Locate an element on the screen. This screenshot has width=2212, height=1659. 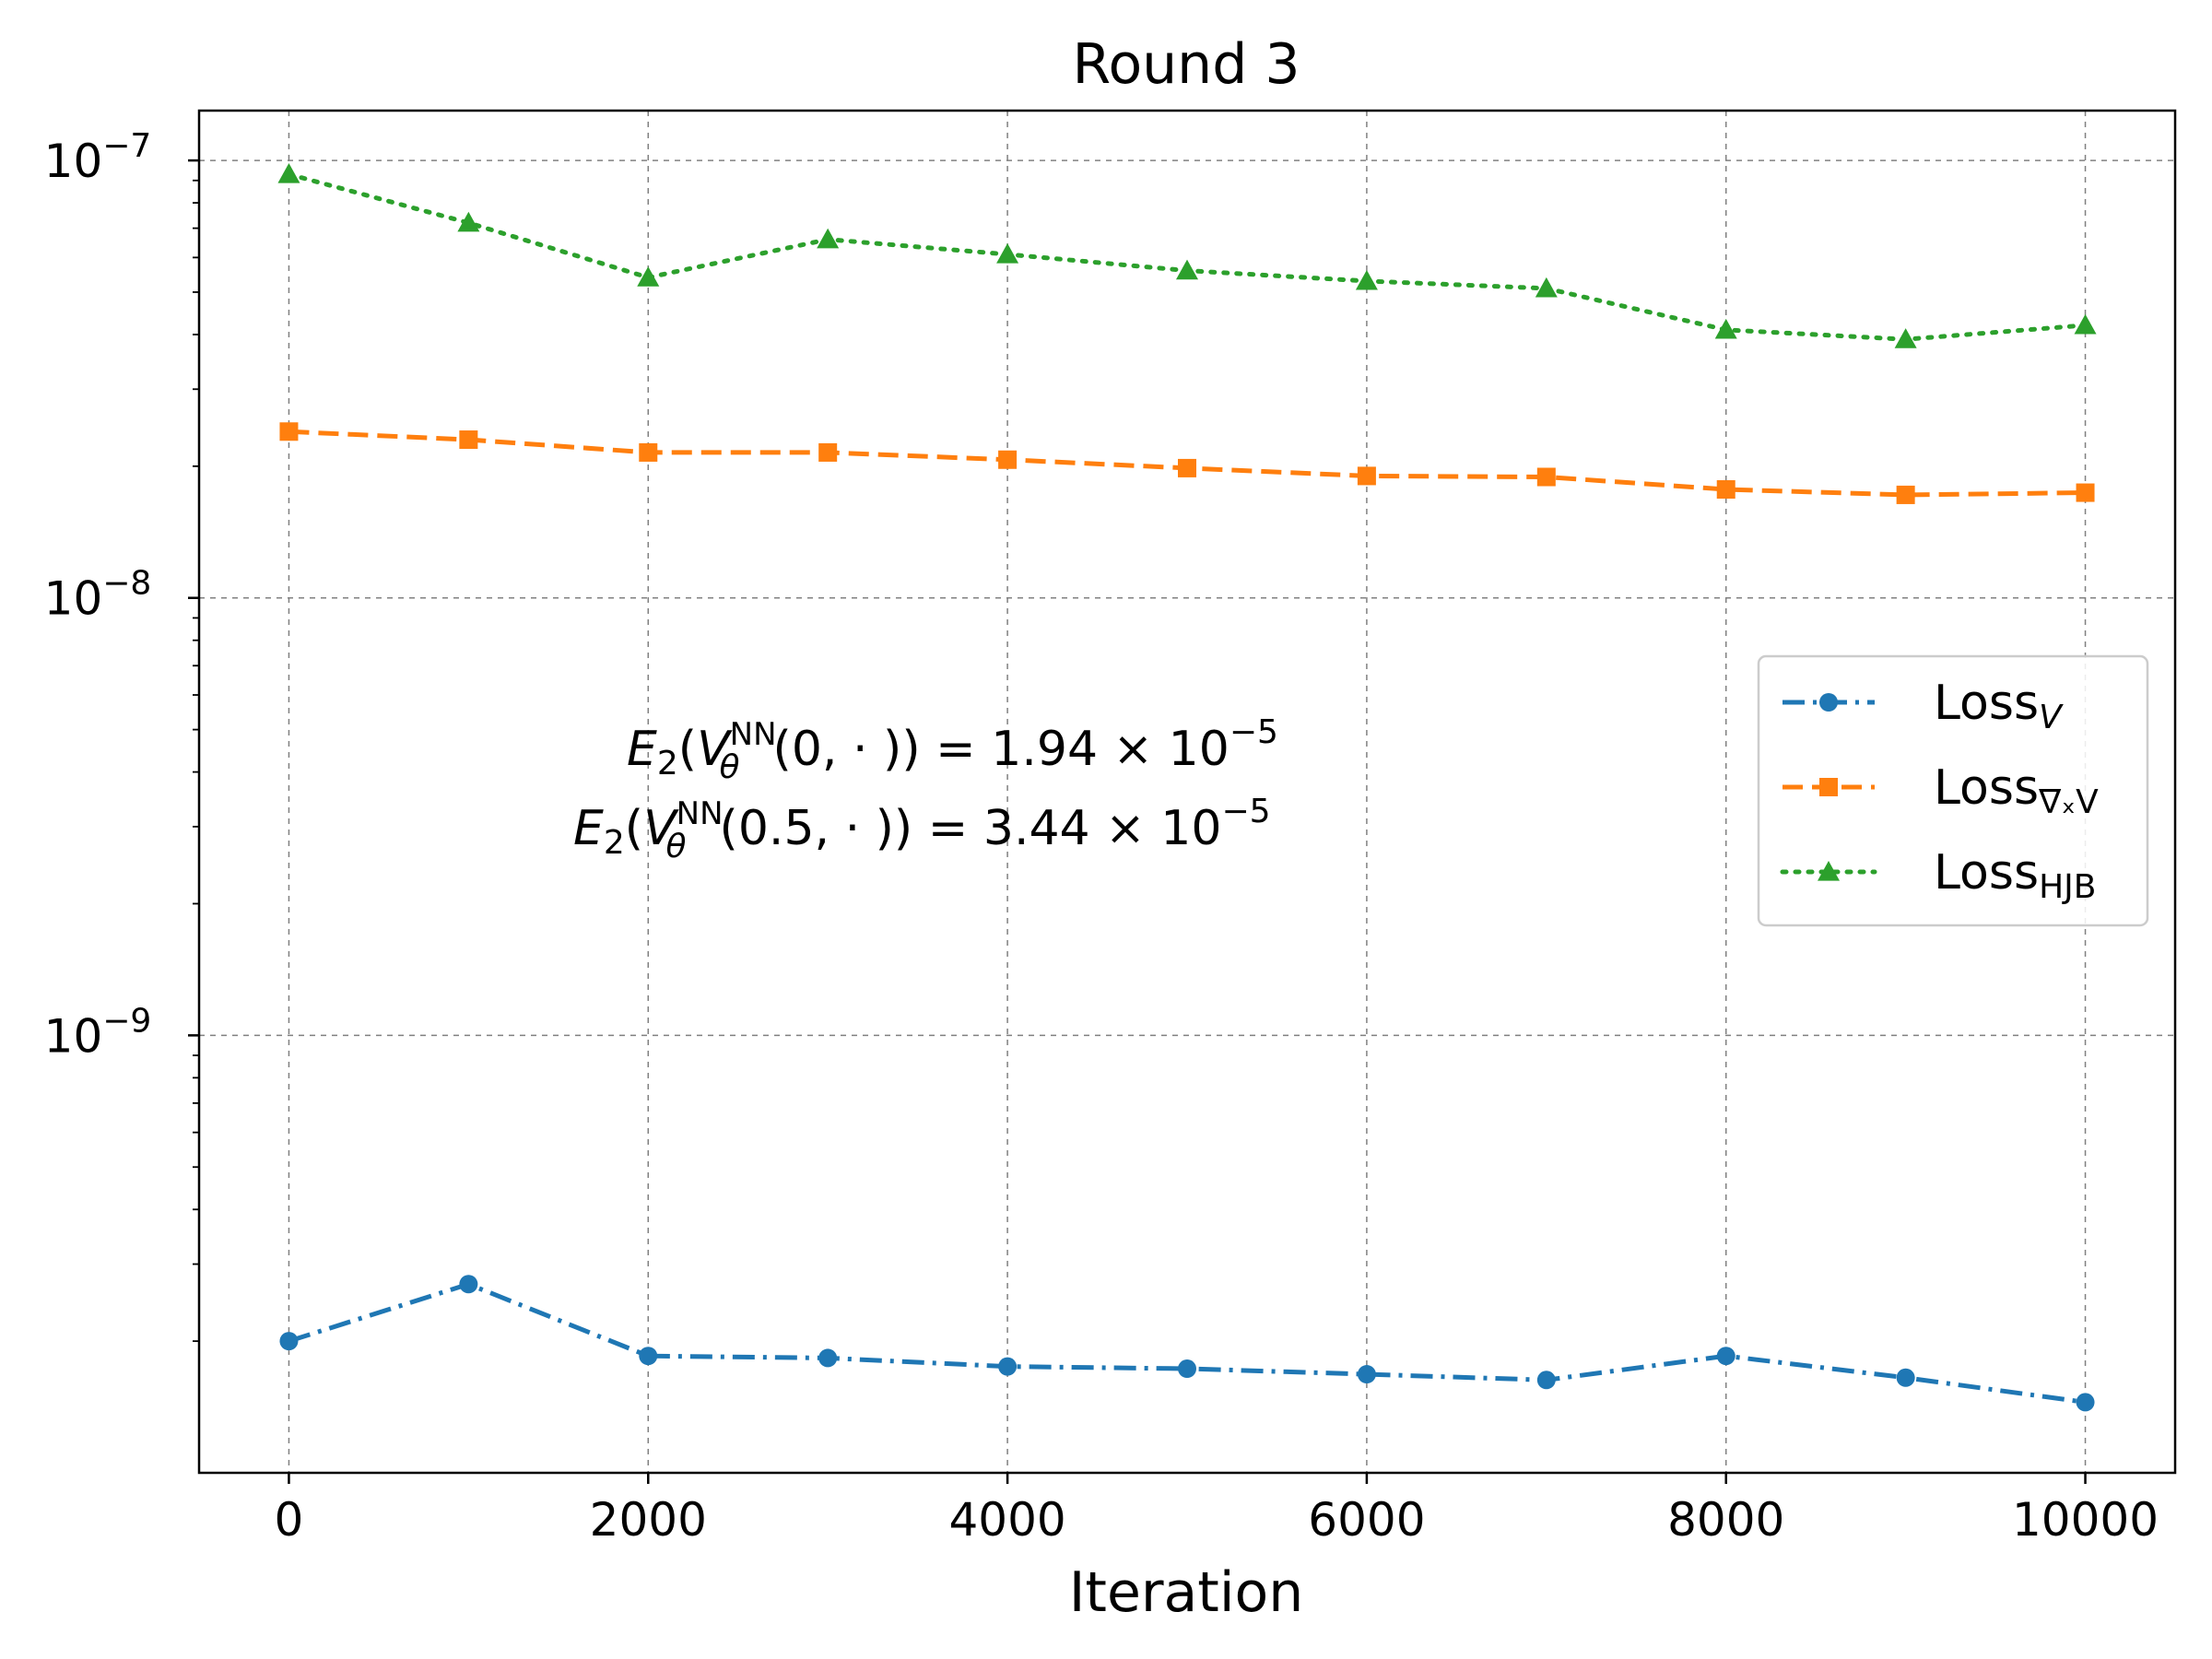
legend-label: LossHJB is located at coordinates (2015, 875).